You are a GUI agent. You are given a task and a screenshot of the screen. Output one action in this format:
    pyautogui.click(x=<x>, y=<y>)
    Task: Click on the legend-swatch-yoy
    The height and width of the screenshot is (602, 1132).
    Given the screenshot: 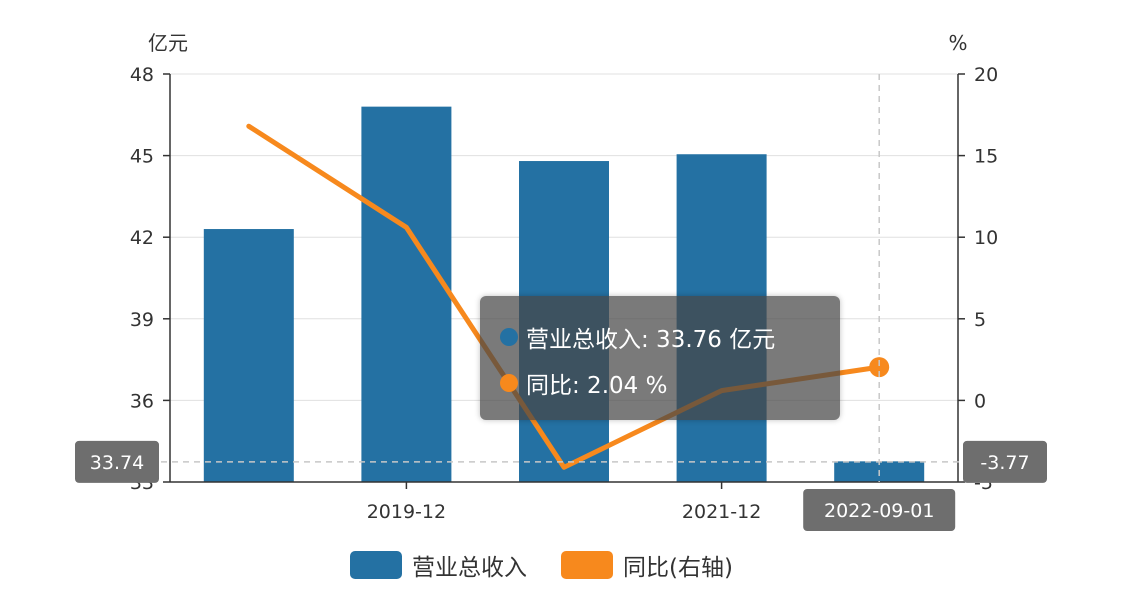 What is the action you would take?
    pyautogui.click(x=587, y=565)
    